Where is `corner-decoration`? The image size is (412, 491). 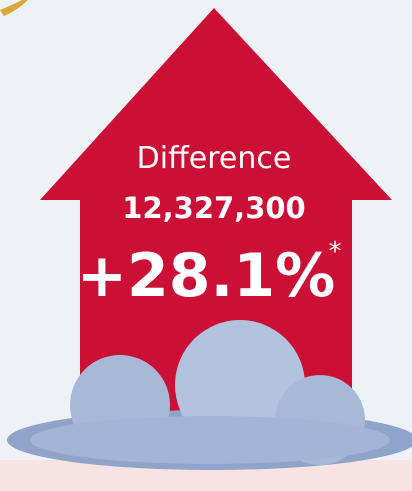
corner-decoration is located at coordinates (14, 8).